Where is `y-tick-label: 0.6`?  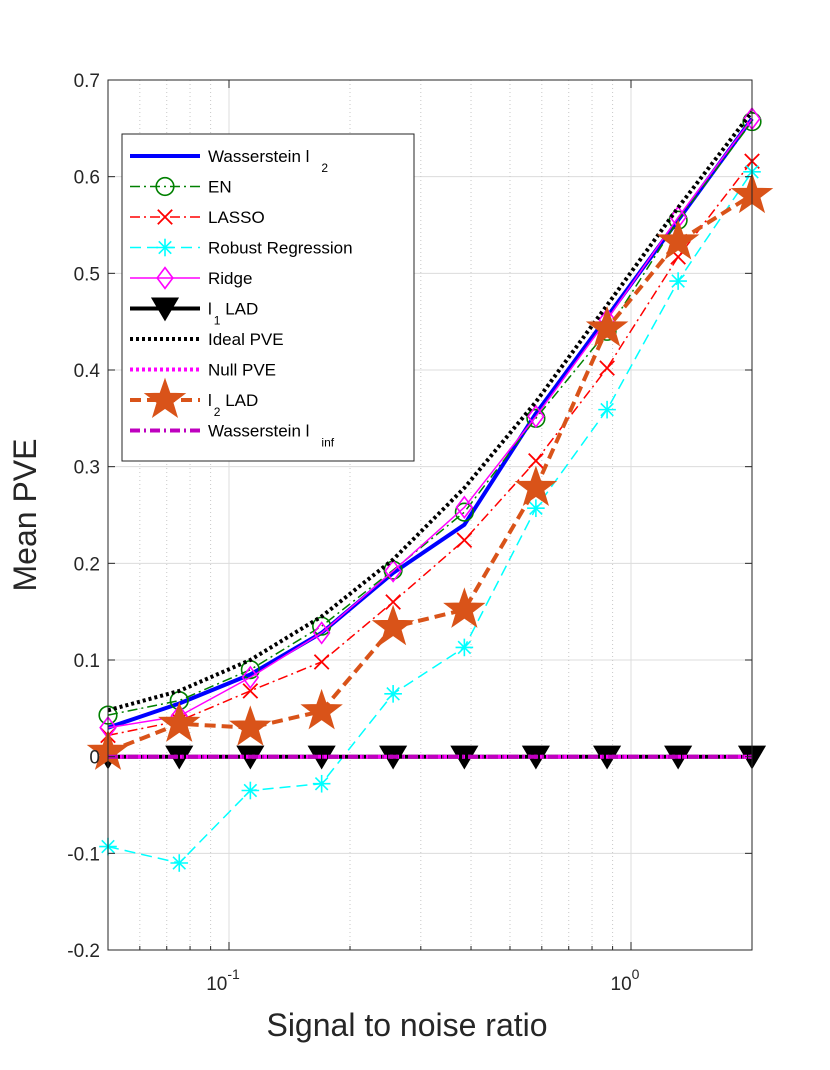 y-tick-label: 0.6 is located at coordinates (87, 178).